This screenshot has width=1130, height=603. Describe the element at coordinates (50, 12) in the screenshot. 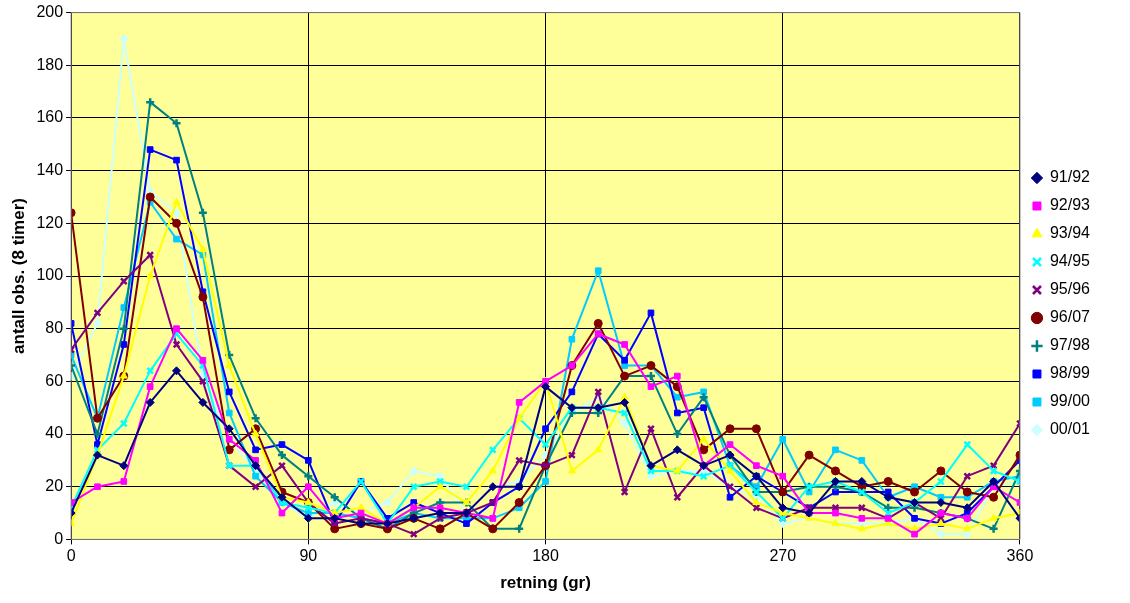

I see `y-tick-label: 200` at that location.